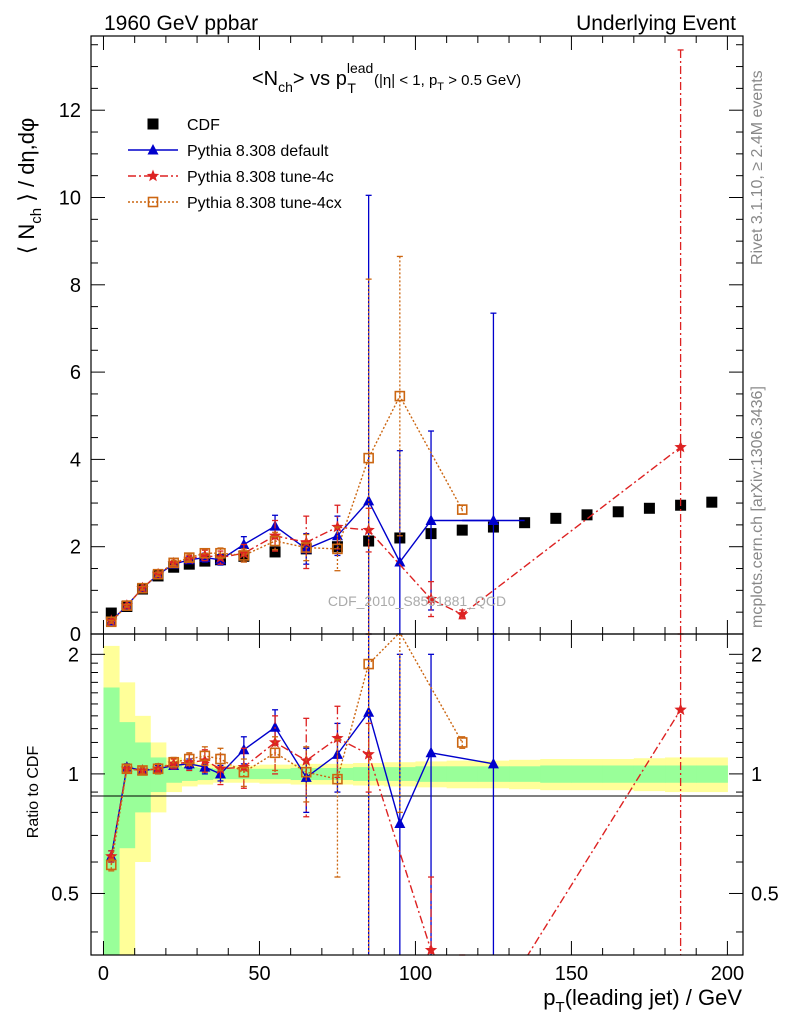 This screenshot has height=1024, width=786. Describe the element at coordinates (26, 163) in the screenshot. I see `ylabel-post: ⟩ / dη,dφ` at that location.